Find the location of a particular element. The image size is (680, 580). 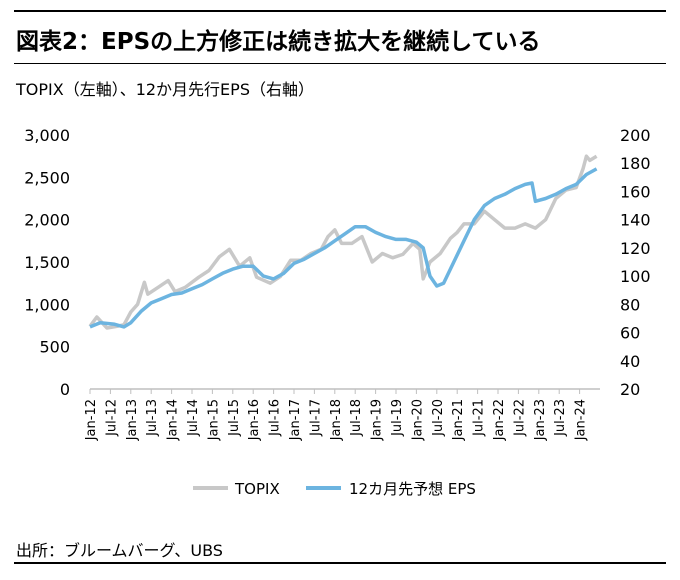

x-tick-label: Jul-23 is located at coordinates (560, 418).